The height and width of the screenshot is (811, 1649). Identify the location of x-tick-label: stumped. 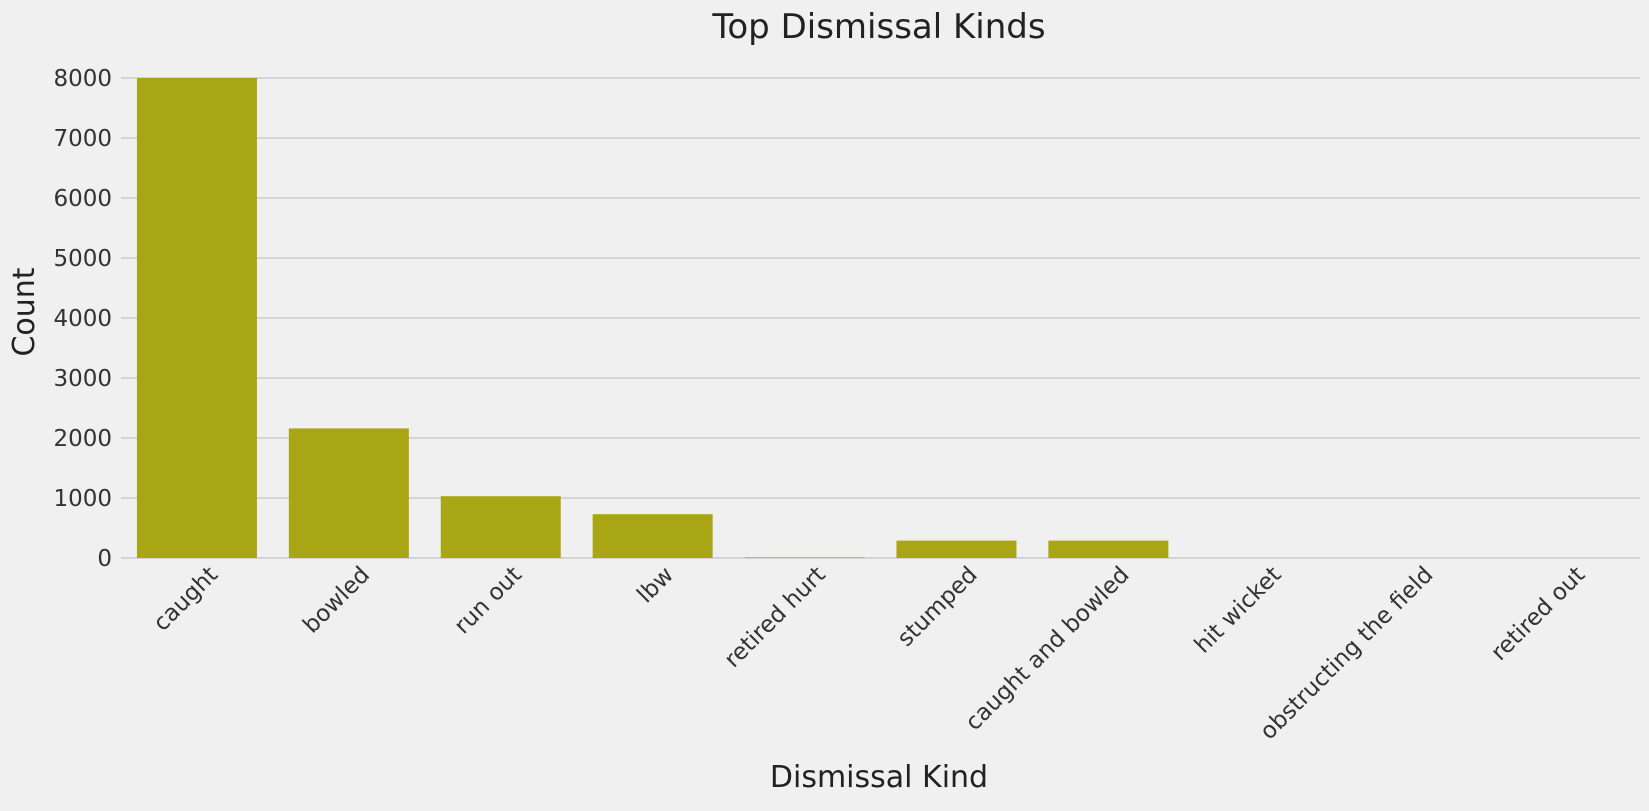
(938, 607).